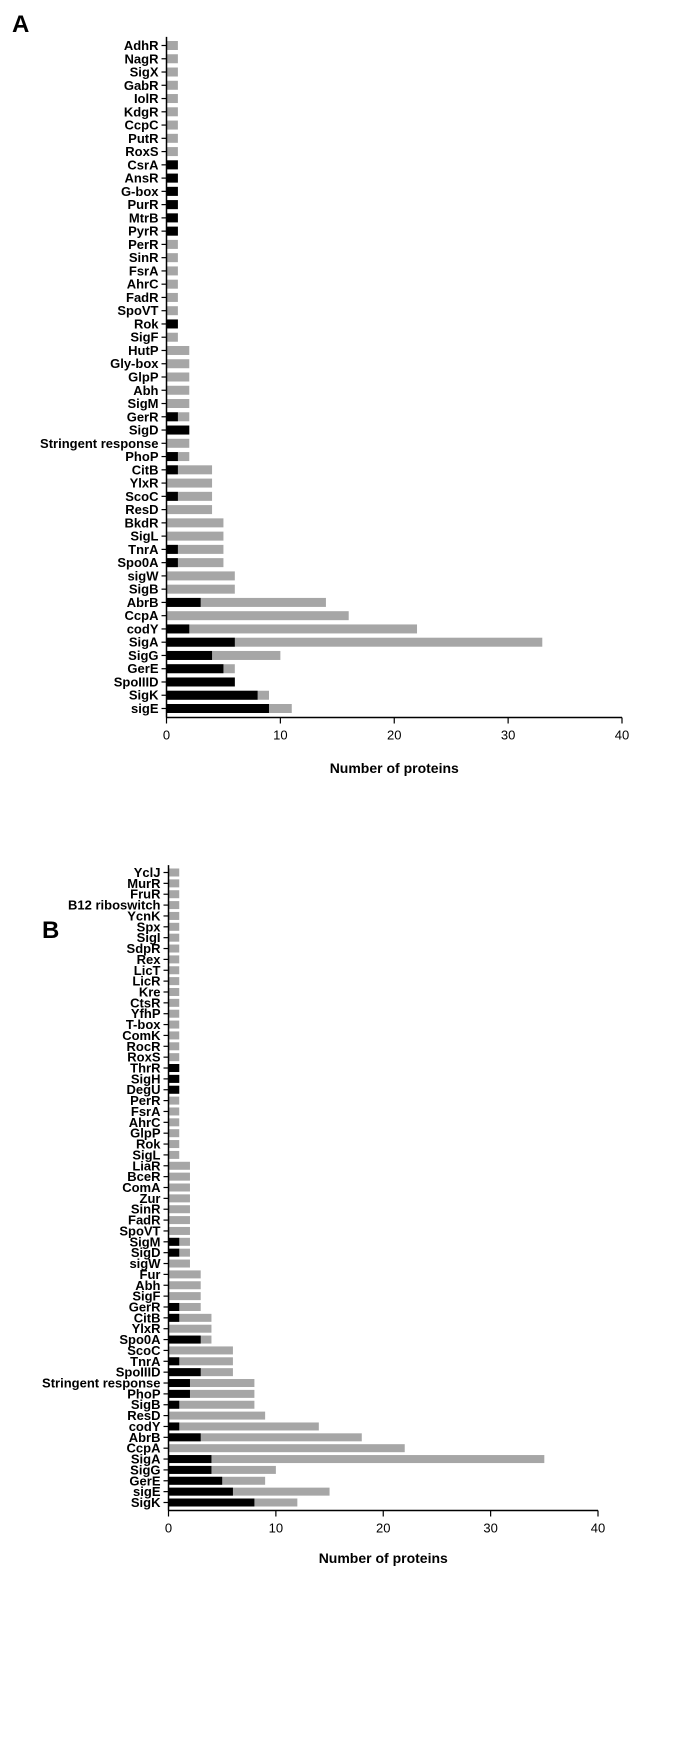  I want to click on category-label-a-10: AnsR, so click(142, 178).